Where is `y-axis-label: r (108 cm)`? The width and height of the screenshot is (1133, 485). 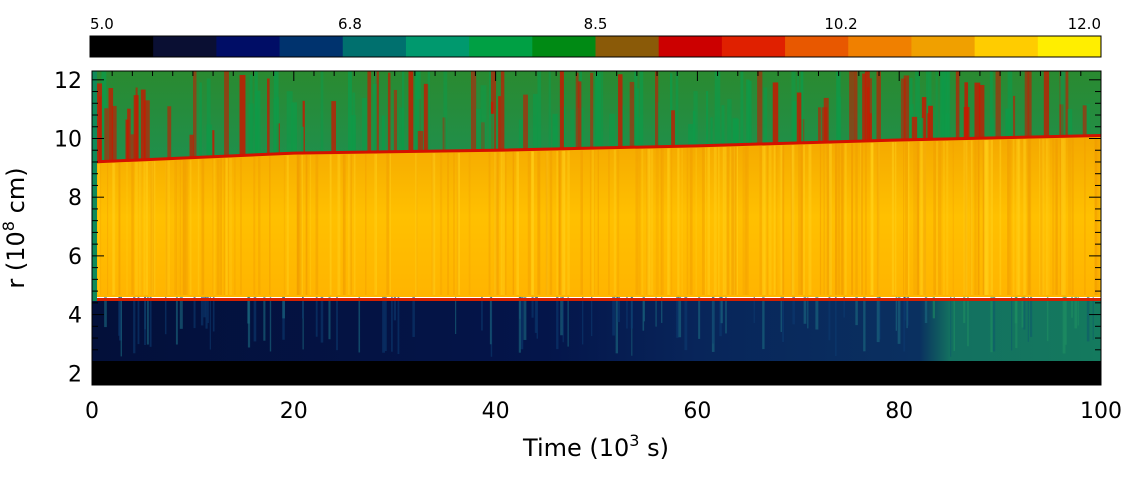
y-axis-label: r (108 cm) is located at coordinates (15, 227).